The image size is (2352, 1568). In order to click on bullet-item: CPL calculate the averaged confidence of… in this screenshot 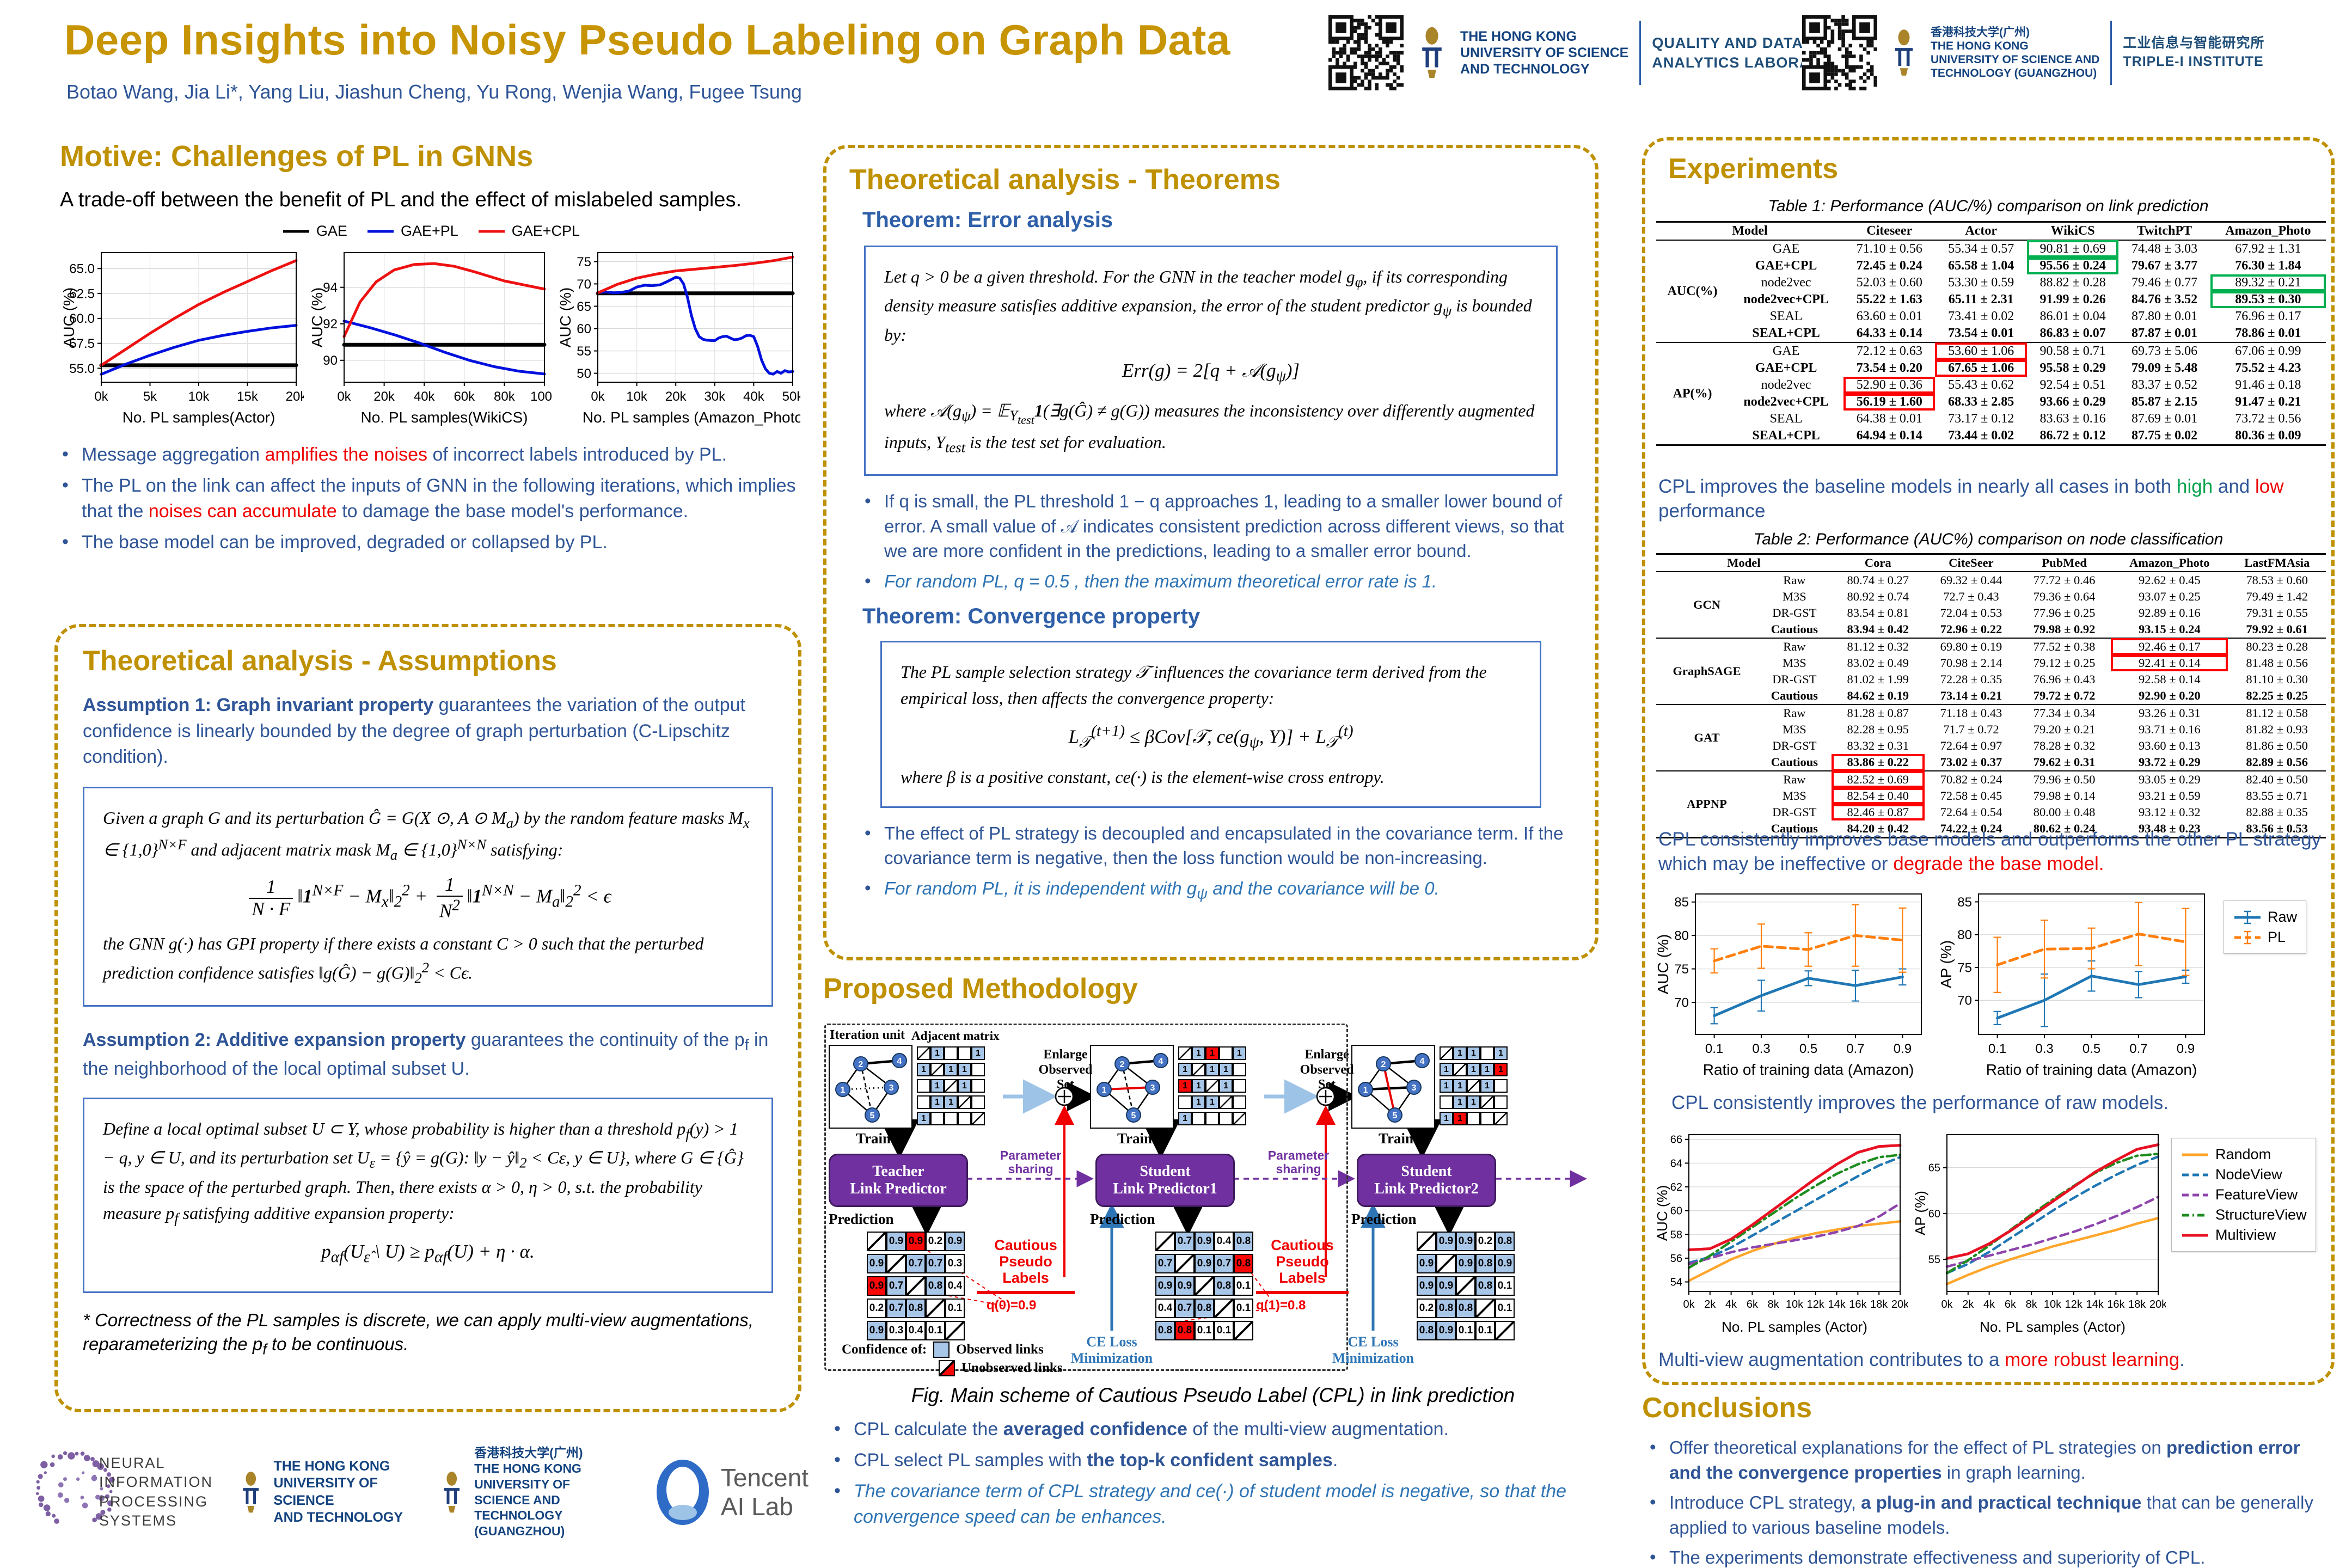, I will do `click(1217, 1429)`.